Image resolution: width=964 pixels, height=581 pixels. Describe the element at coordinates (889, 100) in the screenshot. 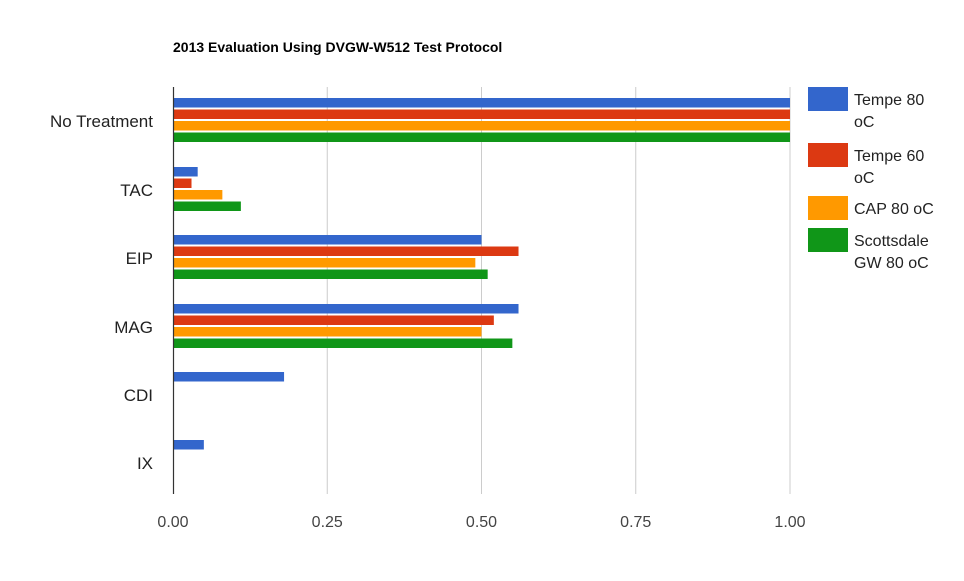

I see `legend-label: Tempe 80` at that location.